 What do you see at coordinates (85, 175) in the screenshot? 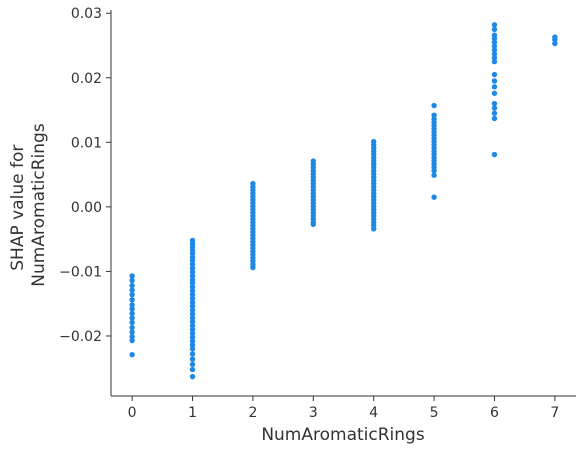
I see `y-axis-ticks: −0.02 −0.01 0.00 0.01 0.02 0.03` at bounding box center [85, 175].